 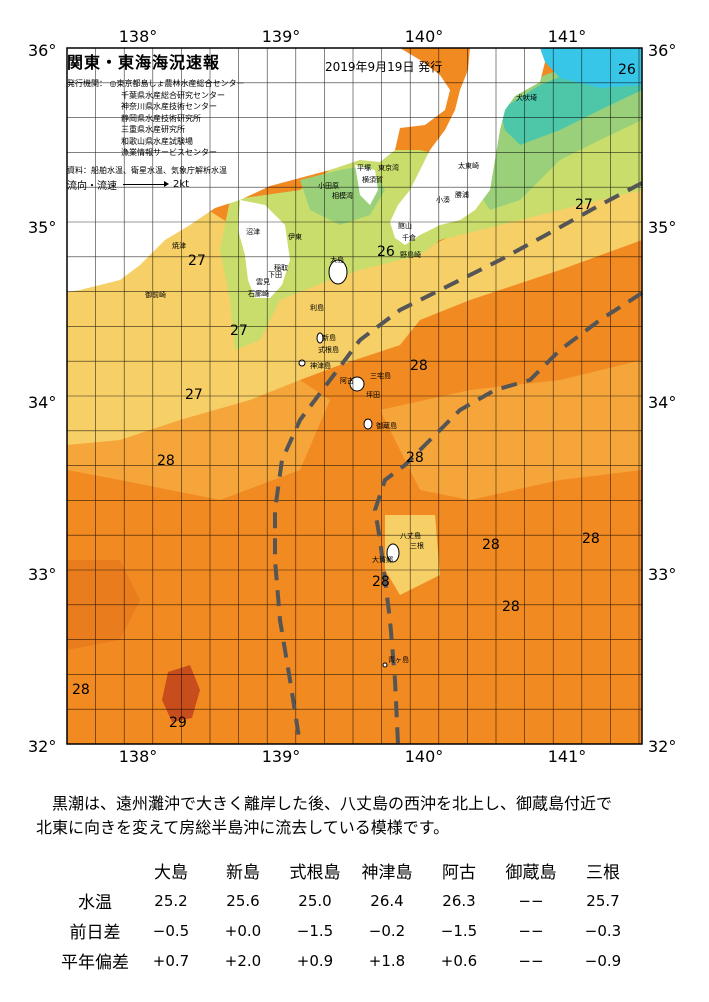 I want to click on place-name: 館山, so click(x=405, y=225).